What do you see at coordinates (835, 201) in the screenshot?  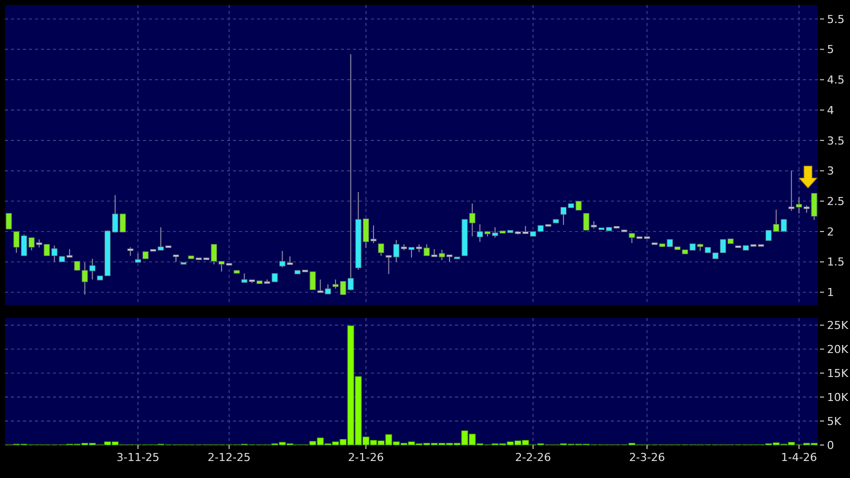 I see `y-tick-label: 2.5` at bounding box center [835, 201].